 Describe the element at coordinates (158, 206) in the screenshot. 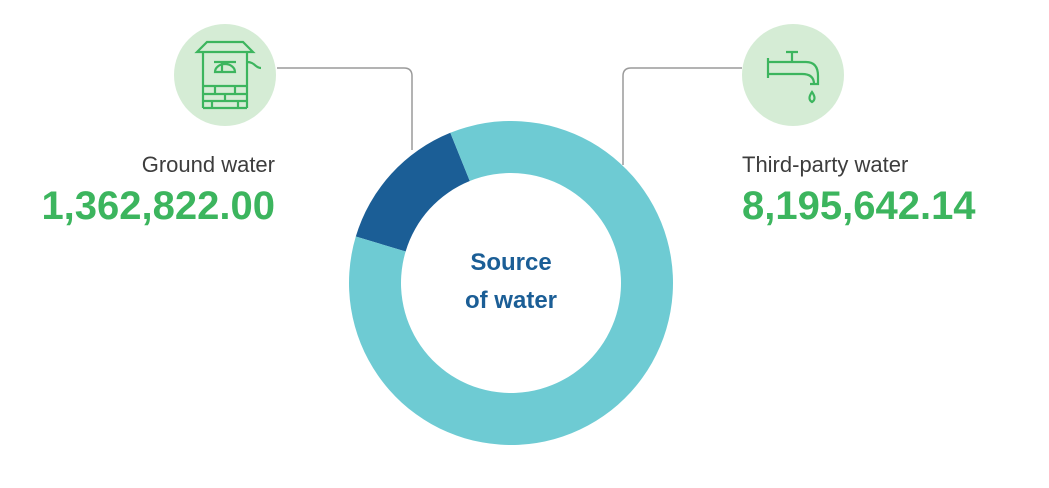

I see `value-label: 1,362,822.00` at that location.